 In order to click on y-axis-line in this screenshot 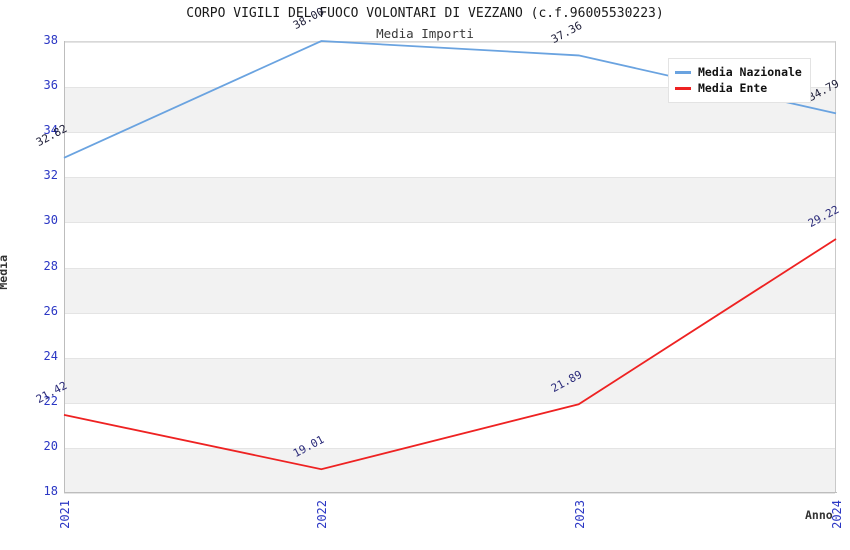, I will do `click(64, 267)`.